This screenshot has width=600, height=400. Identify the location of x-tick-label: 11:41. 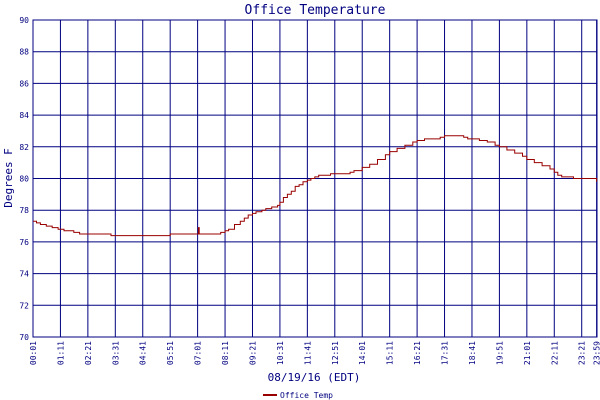
(307, 353).